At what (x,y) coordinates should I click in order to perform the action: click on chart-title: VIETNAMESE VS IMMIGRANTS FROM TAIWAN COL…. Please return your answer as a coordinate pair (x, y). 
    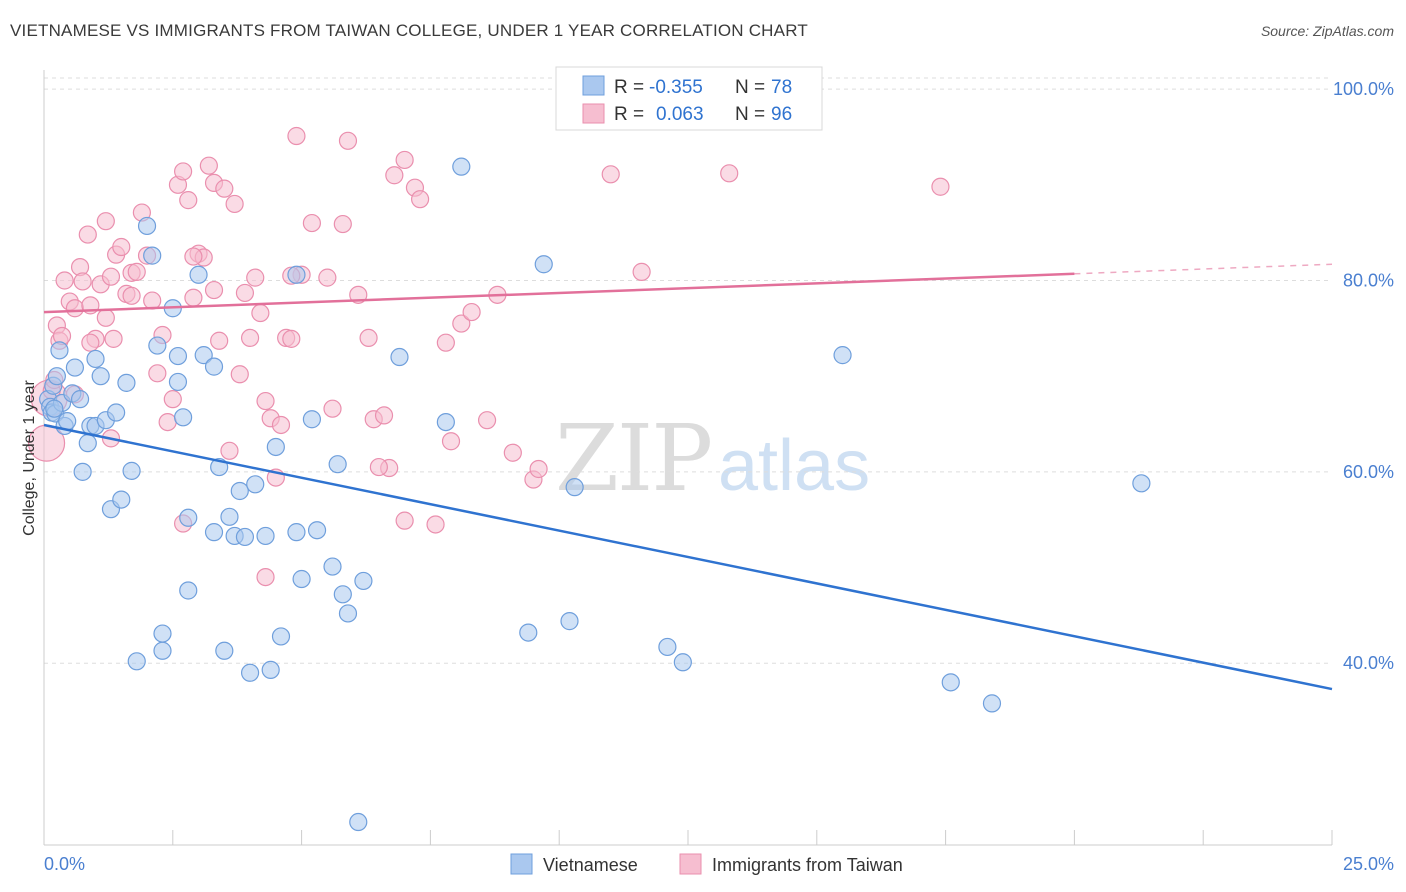
    Looking at the image, I should click on (409, 30).